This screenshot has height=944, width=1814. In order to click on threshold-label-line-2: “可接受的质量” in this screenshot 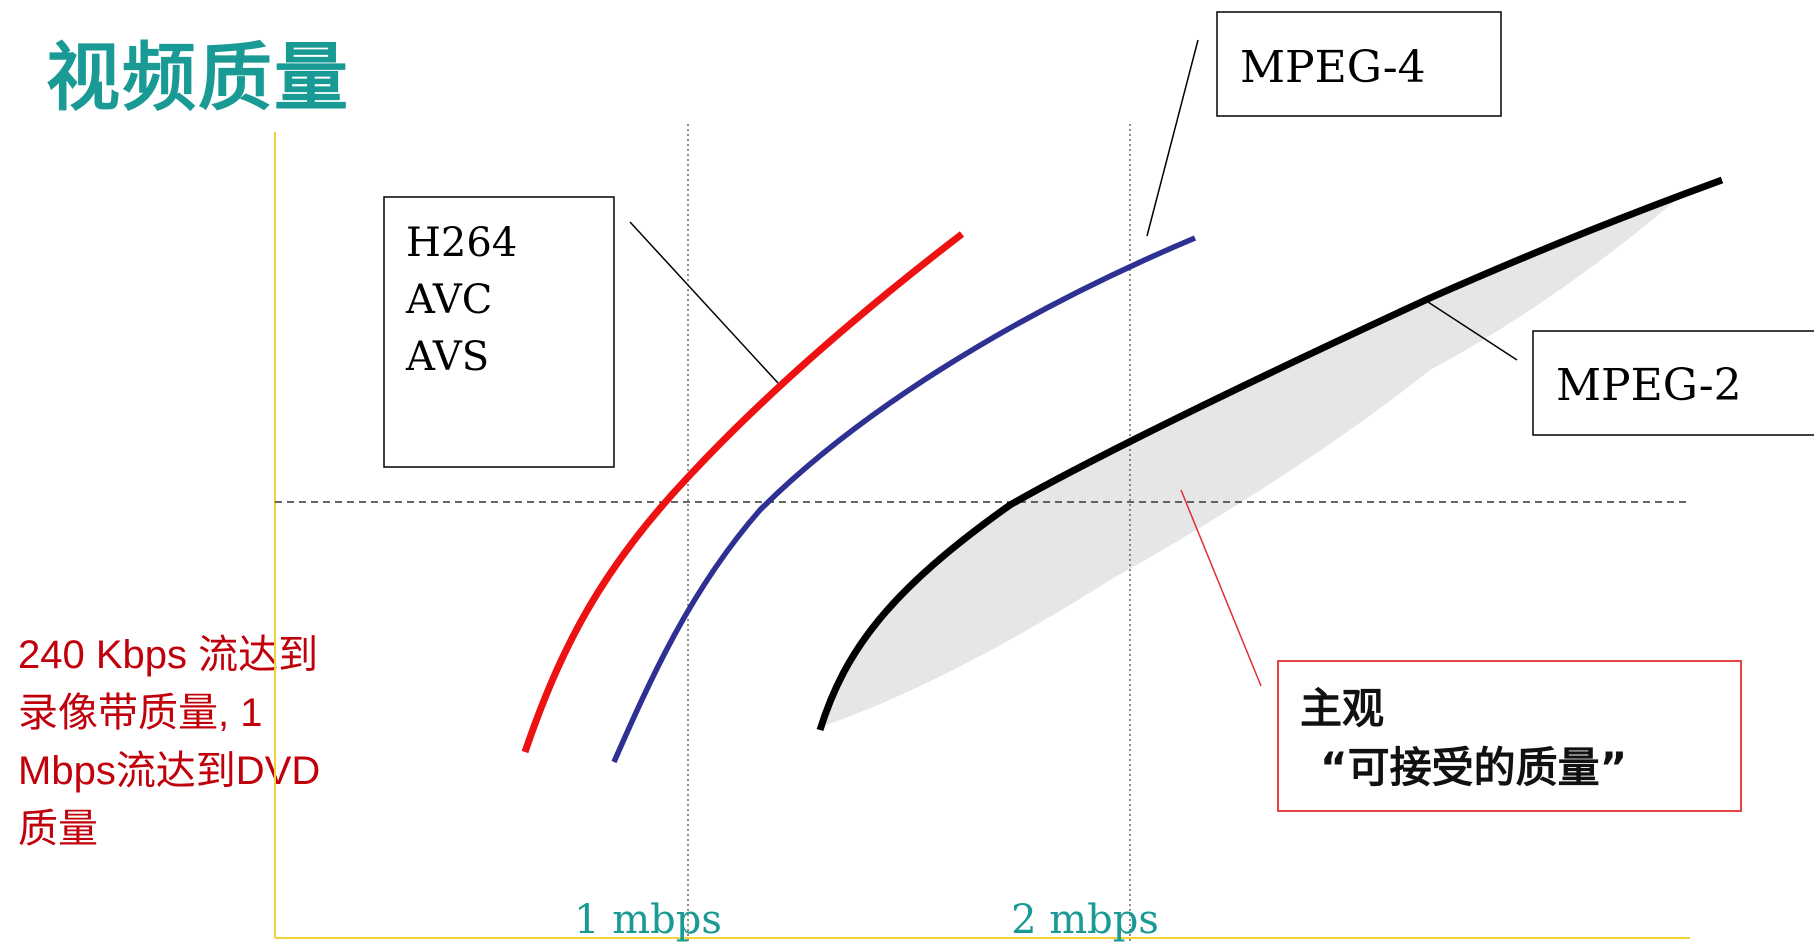, I will do `click(1473, 767)`.